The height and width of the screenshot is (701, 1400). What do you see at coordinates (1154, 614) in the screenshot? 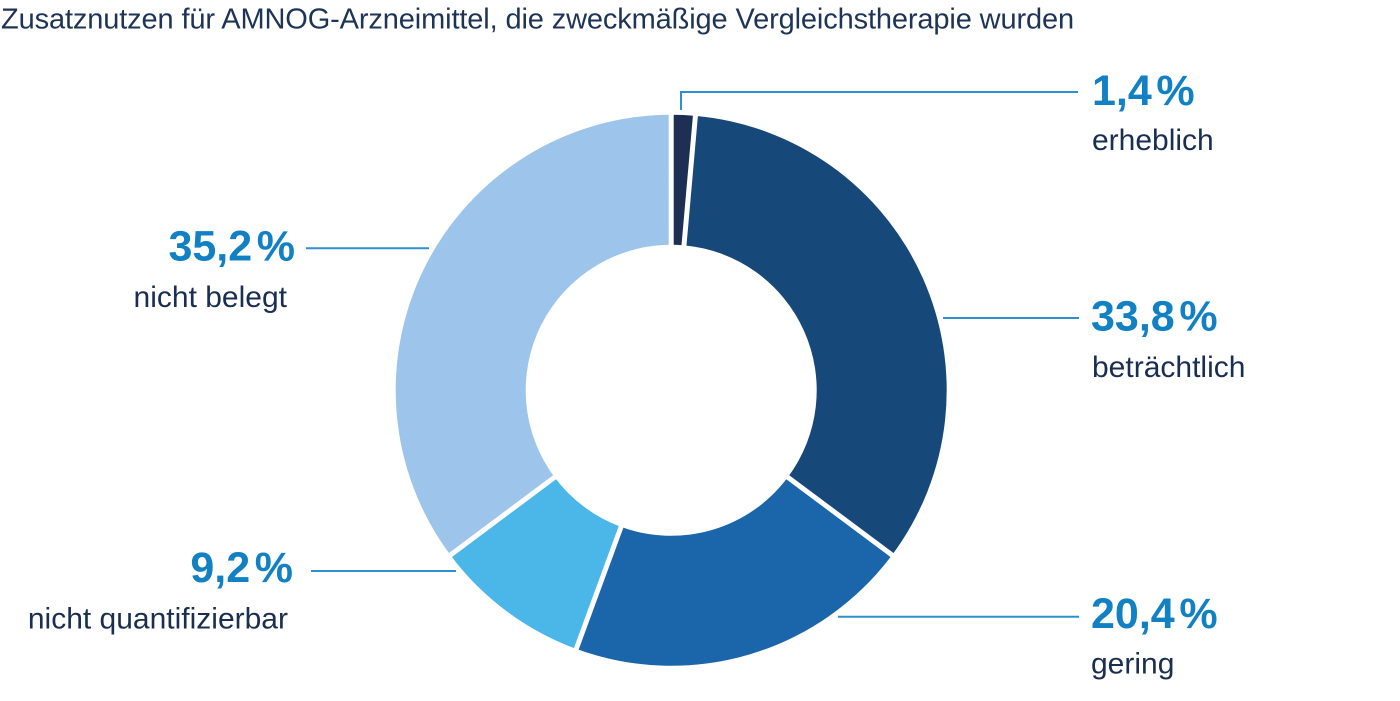
I see `svg-text: 20,4 %` at bounding box center [1154, 614].